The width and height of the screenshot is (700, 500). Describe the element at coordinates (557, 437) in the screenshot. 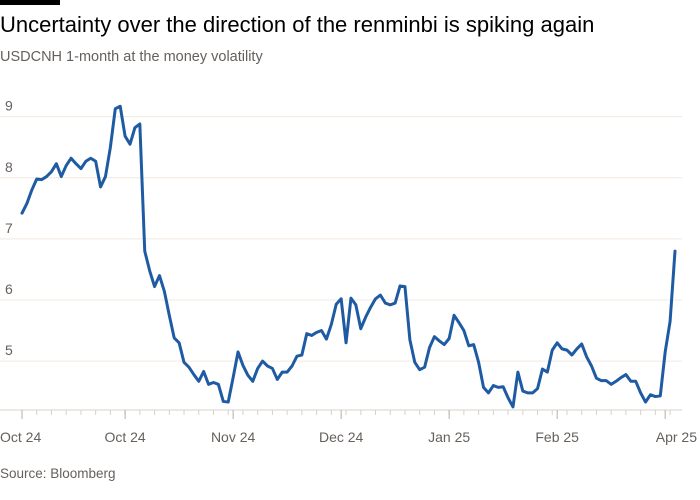

I see `x-tick-label: Feb 25` at that location.